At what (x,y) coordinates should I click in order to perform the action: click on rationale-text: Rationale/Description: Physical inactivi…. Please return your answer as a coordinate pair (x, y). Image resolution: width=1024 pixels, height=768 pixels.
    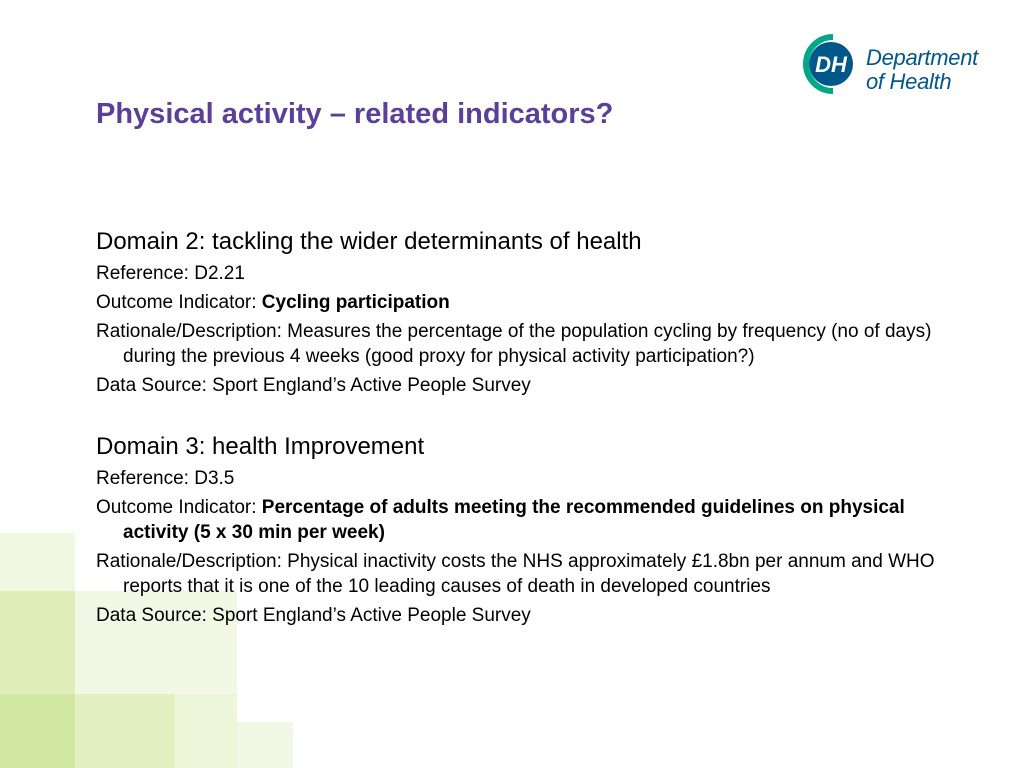
    Looking at the image, I should click on (515, 574).